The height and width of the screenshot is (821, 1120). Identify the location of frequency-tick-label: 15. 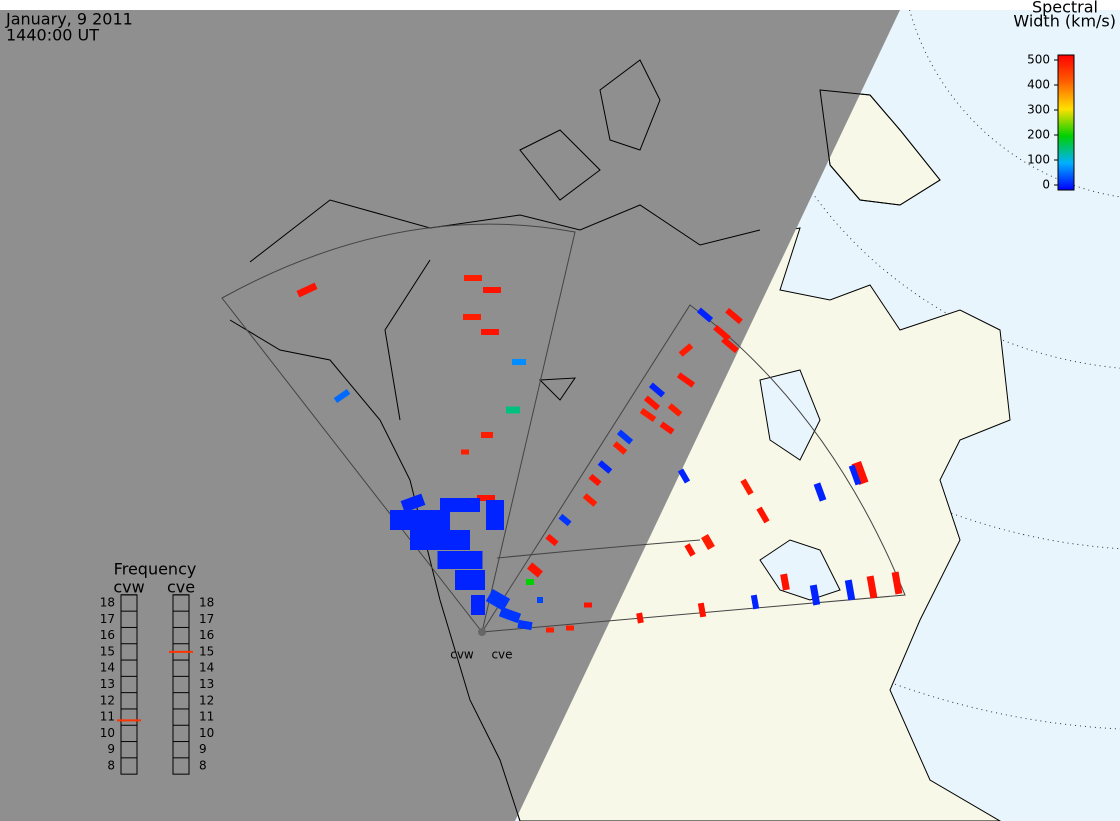
(206, 651).